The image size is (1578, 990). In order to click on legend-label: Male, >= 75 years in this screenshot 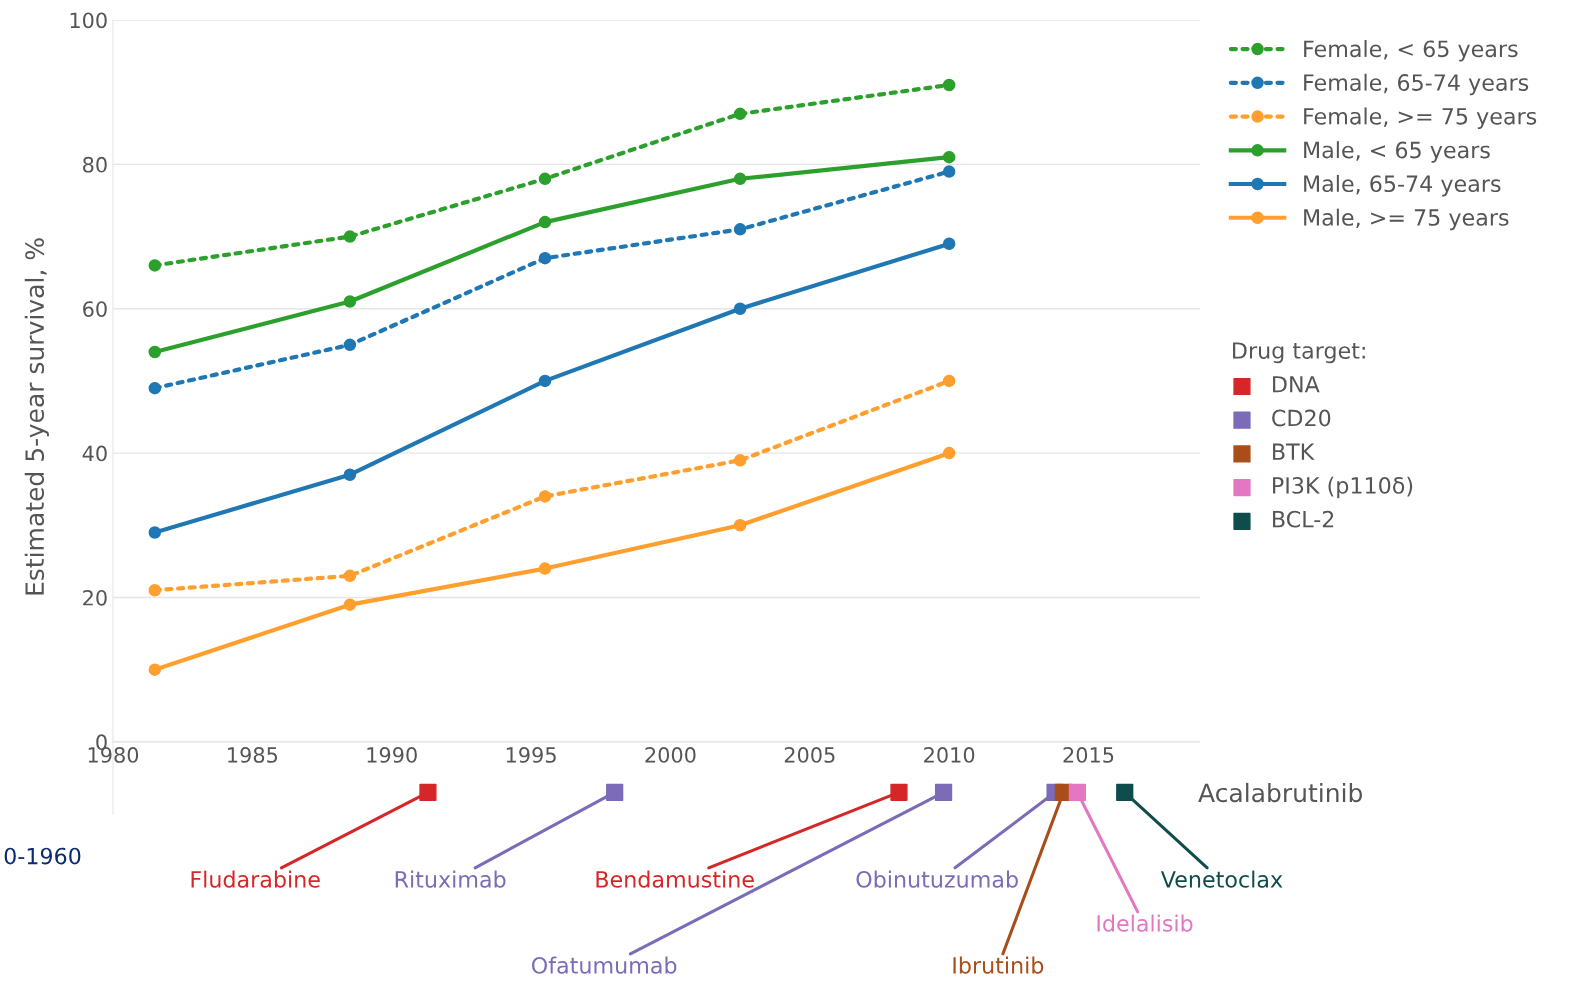, I will do `click(1406, 219)`.